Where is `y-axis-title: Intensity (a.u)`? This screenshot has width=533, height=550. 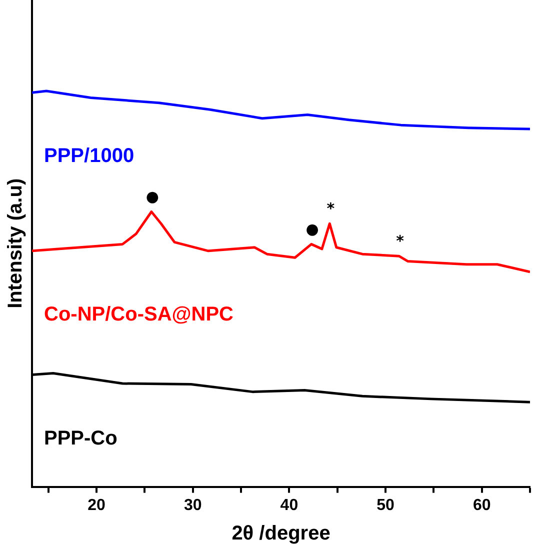 y-axis-title: Intensity (a.u) is located at coordinates (15, 243).